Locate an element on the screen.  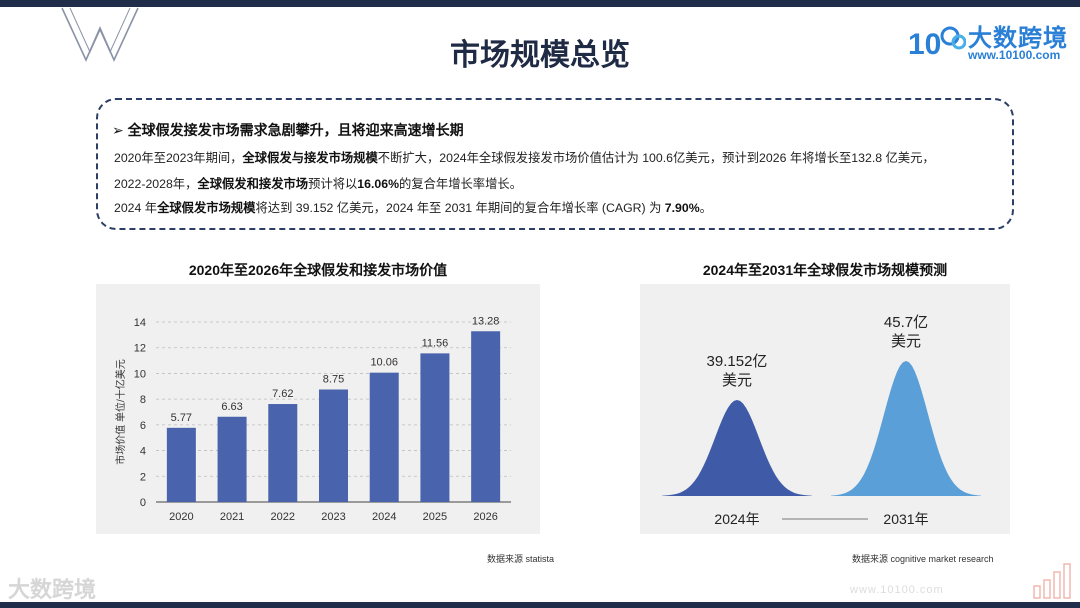
brand-logo: 10 大数跨境 www.10100.com is located at coordinates (991, 42).